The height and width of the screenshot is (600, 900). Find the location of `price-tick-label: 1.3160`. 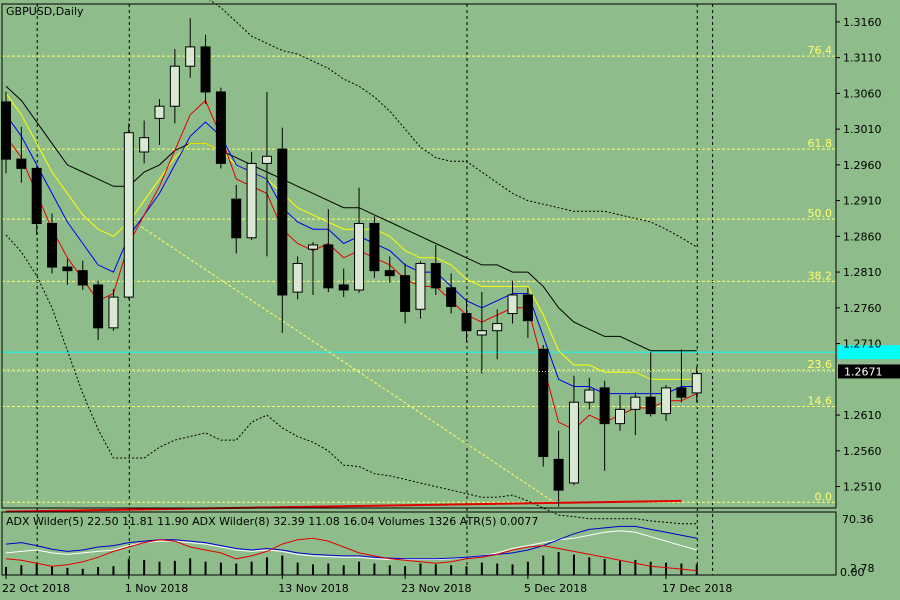

price-tick-label: 1.3160 is located at coordinates (862, 22).